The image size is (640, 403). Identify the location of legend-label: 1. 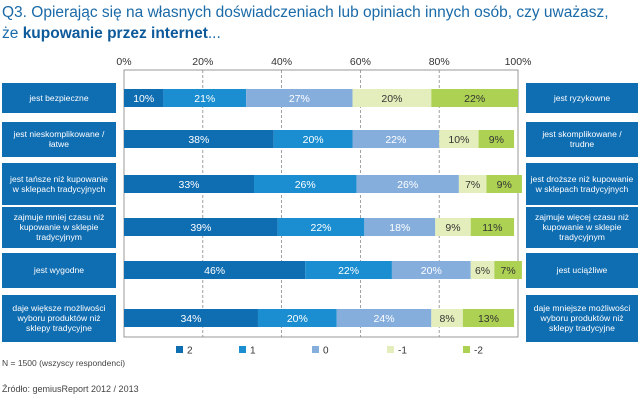
(253, 351).